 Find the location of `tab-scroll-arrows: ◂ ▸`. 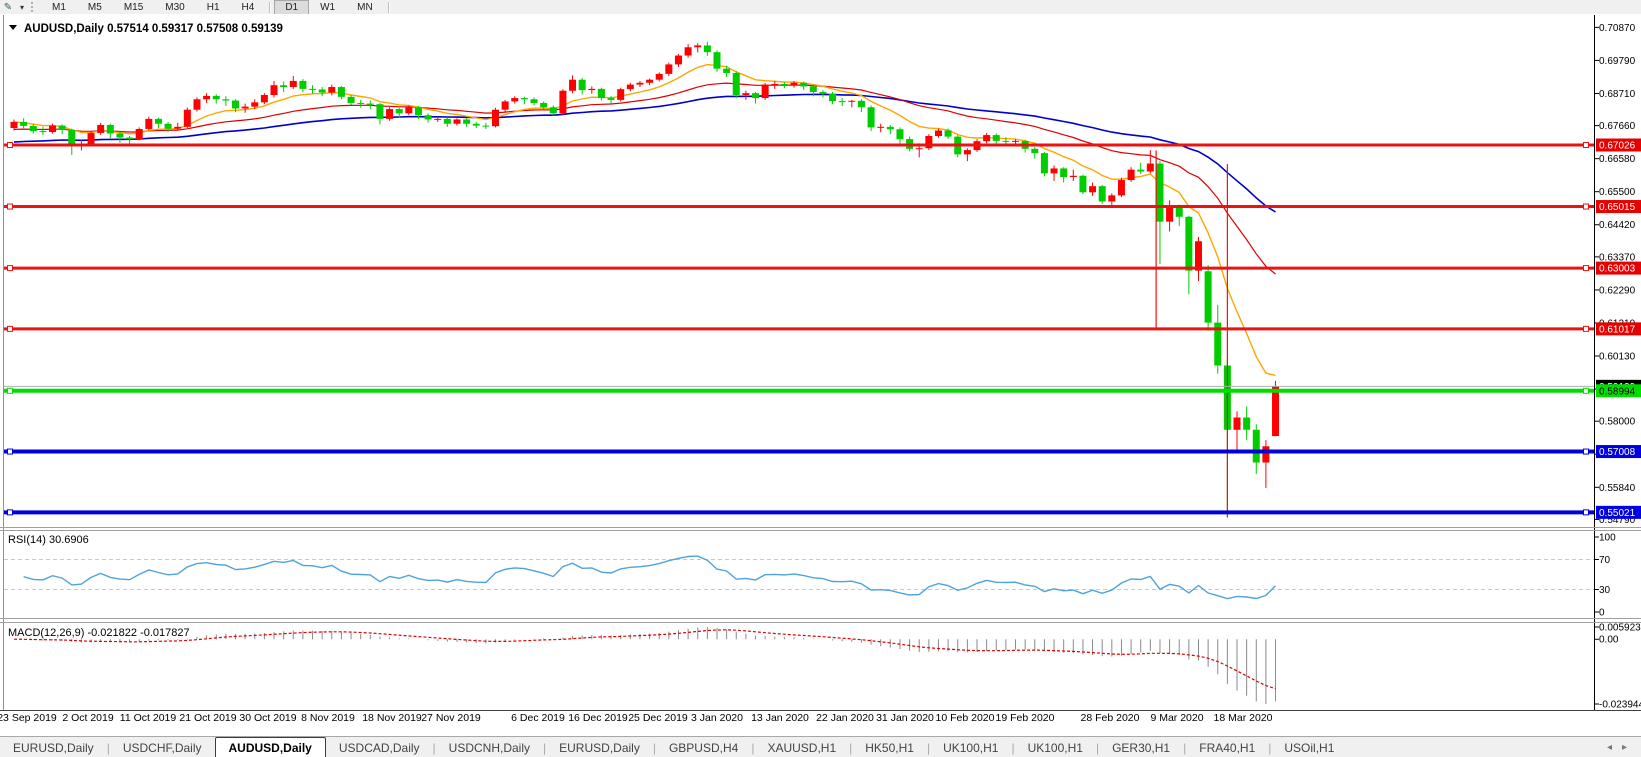

tab-scroll-arrows: ◂ ▸ is located at coordinates (1624, 747).